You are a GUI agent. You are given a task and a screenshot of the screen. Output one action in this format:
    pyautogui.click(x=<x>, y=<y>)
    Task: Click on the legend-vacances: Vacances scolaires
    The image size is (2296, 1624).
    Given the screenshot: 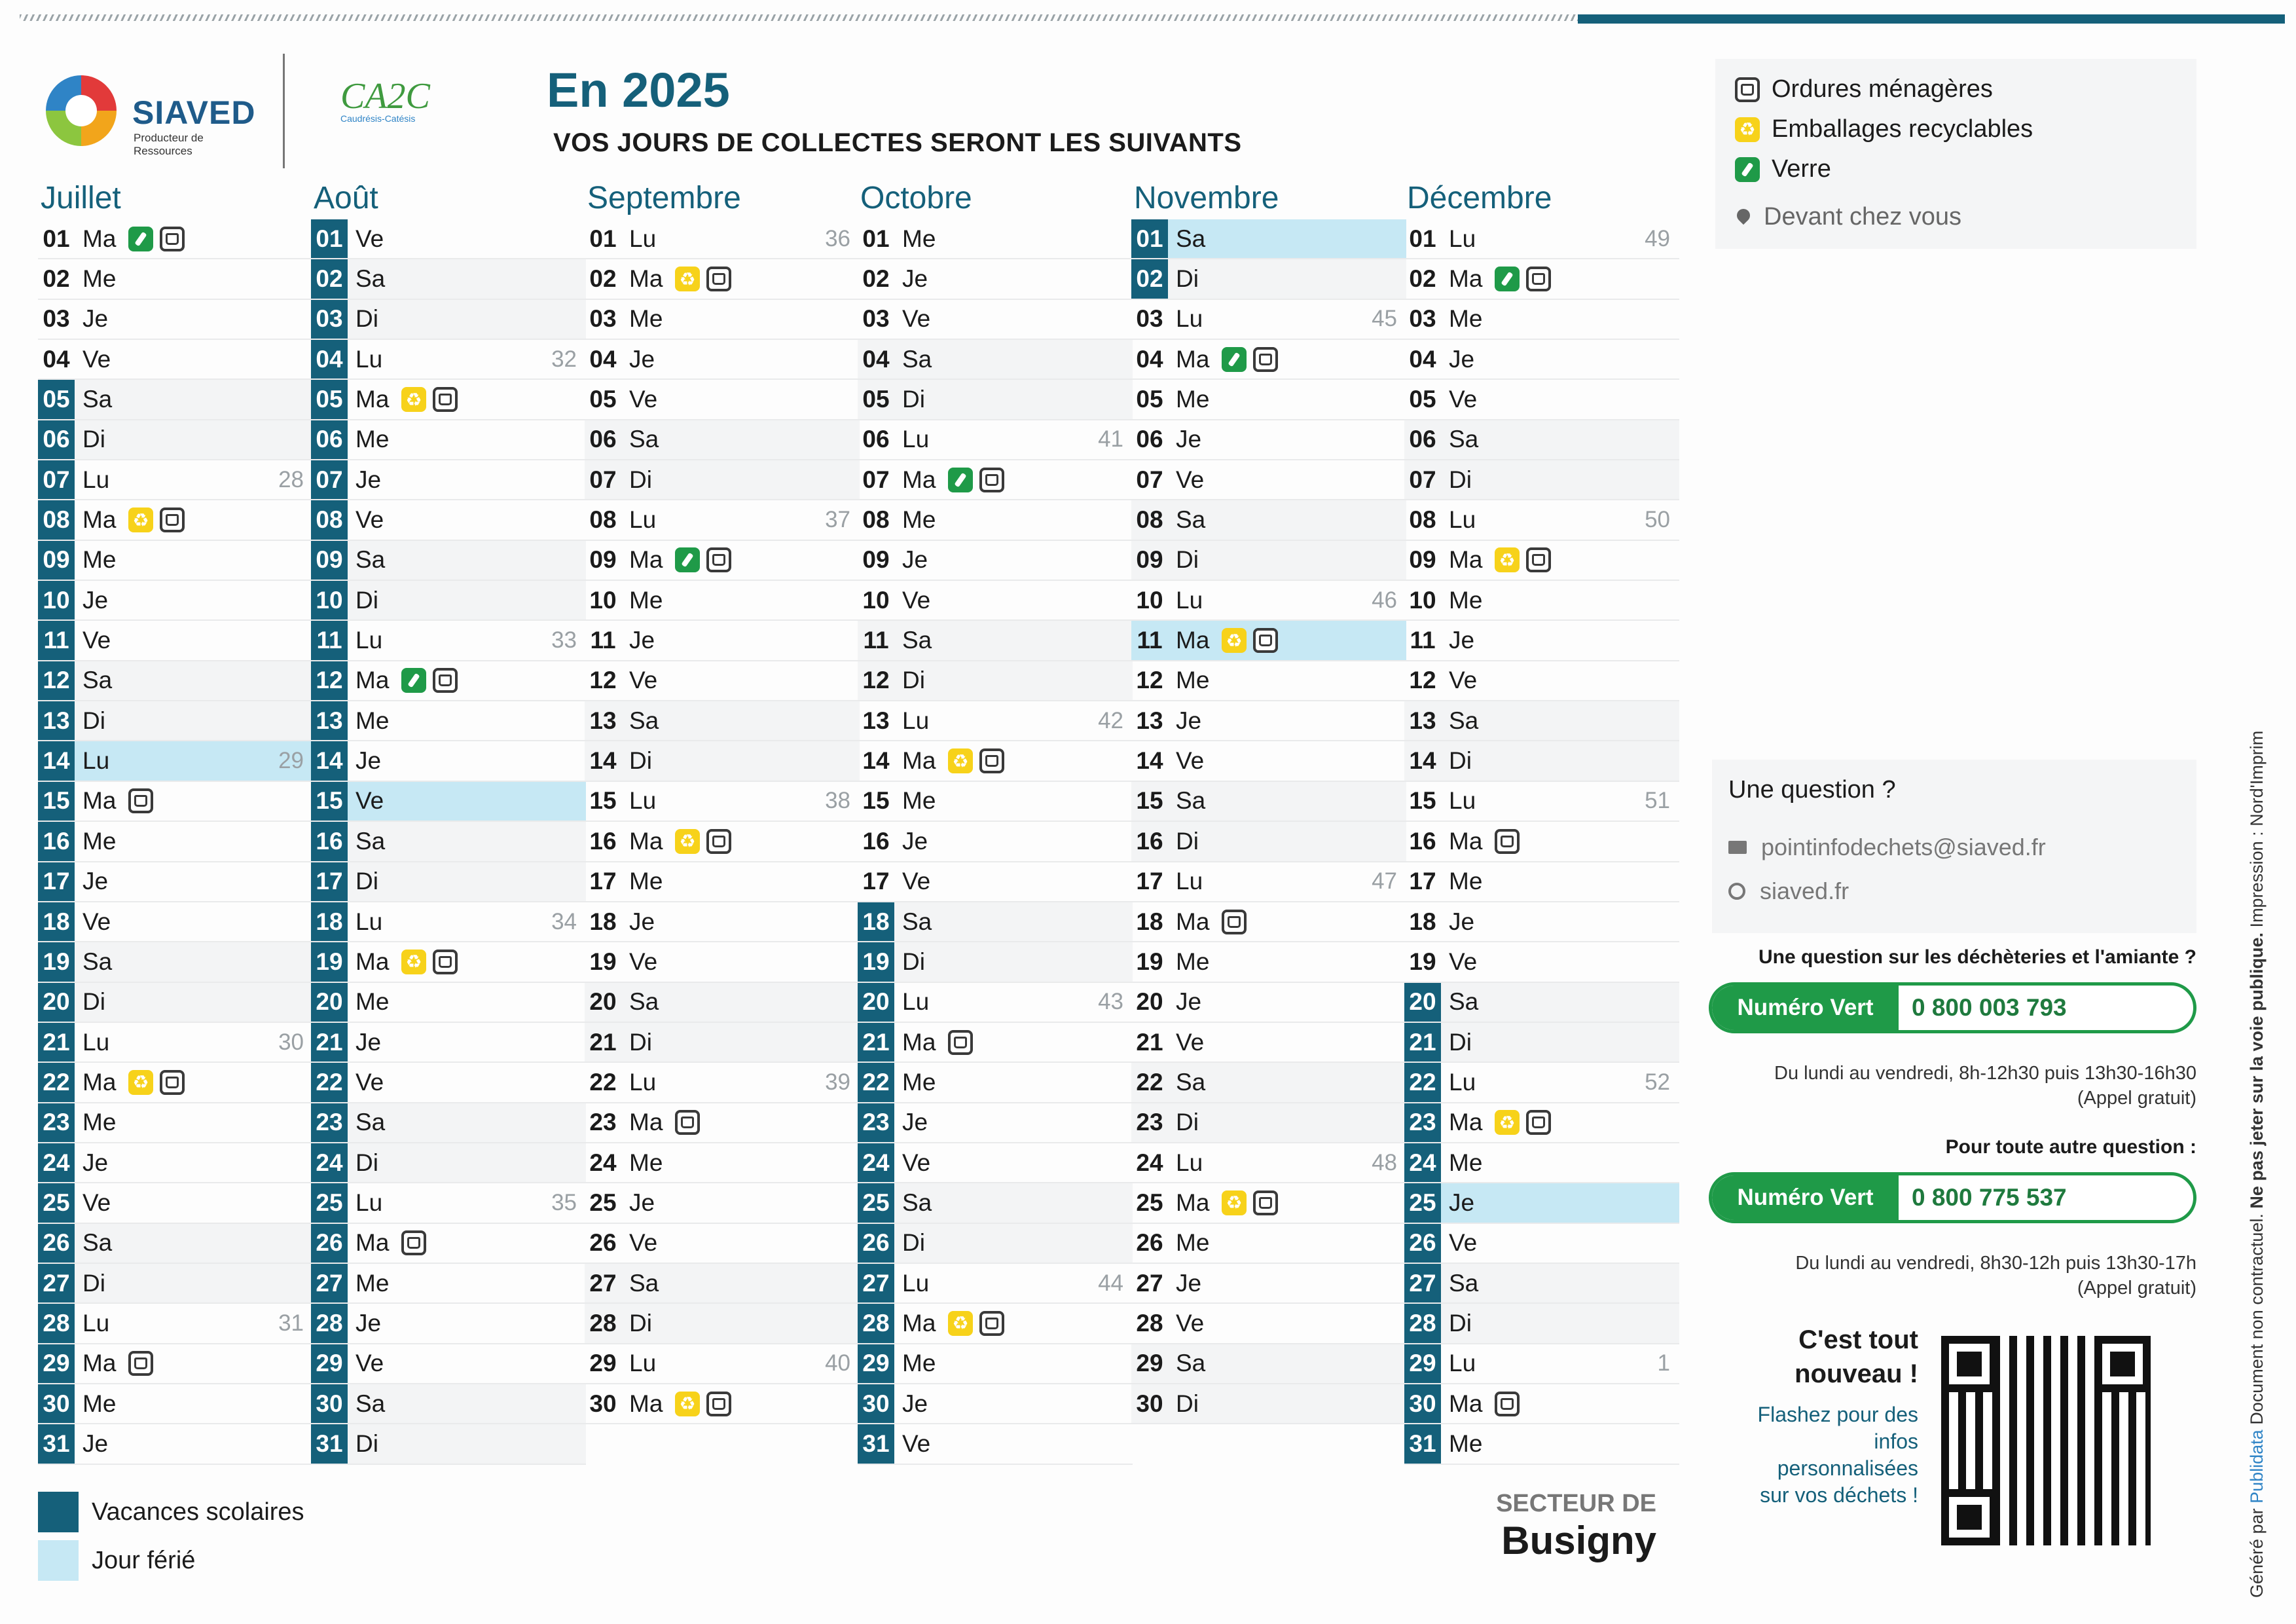 What is the action you would take?
    pyautogui.click(x=171, y=1512)
    